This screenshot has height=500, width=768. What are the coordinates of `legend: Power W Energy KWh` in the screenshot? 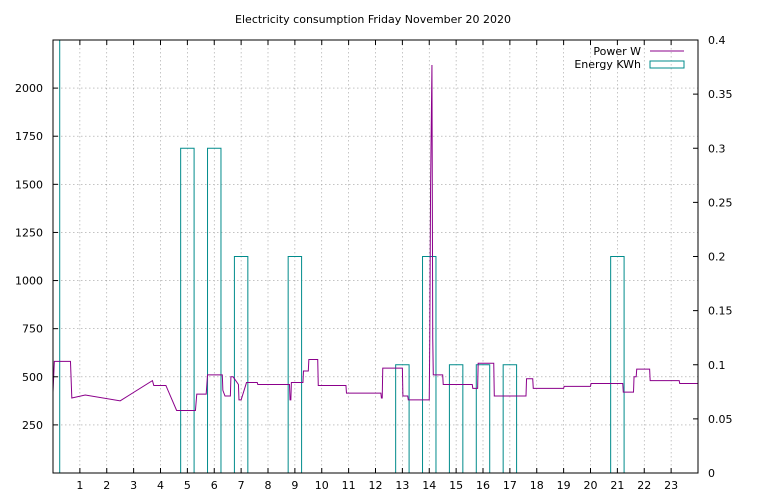 It's located at (629, 58).